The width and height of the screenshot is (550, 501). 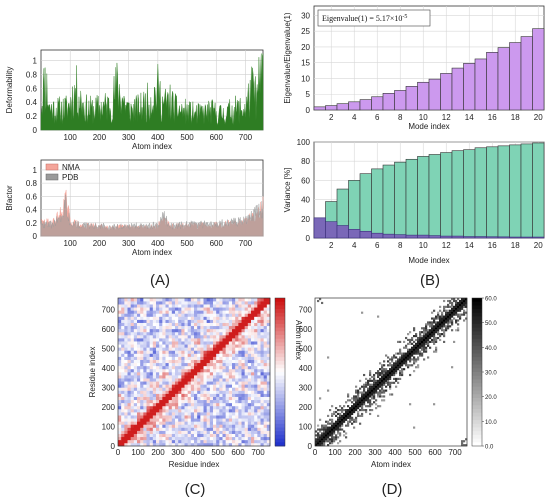 What do you see at coordinates (152, 92) in the screenshot?
I see `deformability-area` at bounding box center [152, 92].